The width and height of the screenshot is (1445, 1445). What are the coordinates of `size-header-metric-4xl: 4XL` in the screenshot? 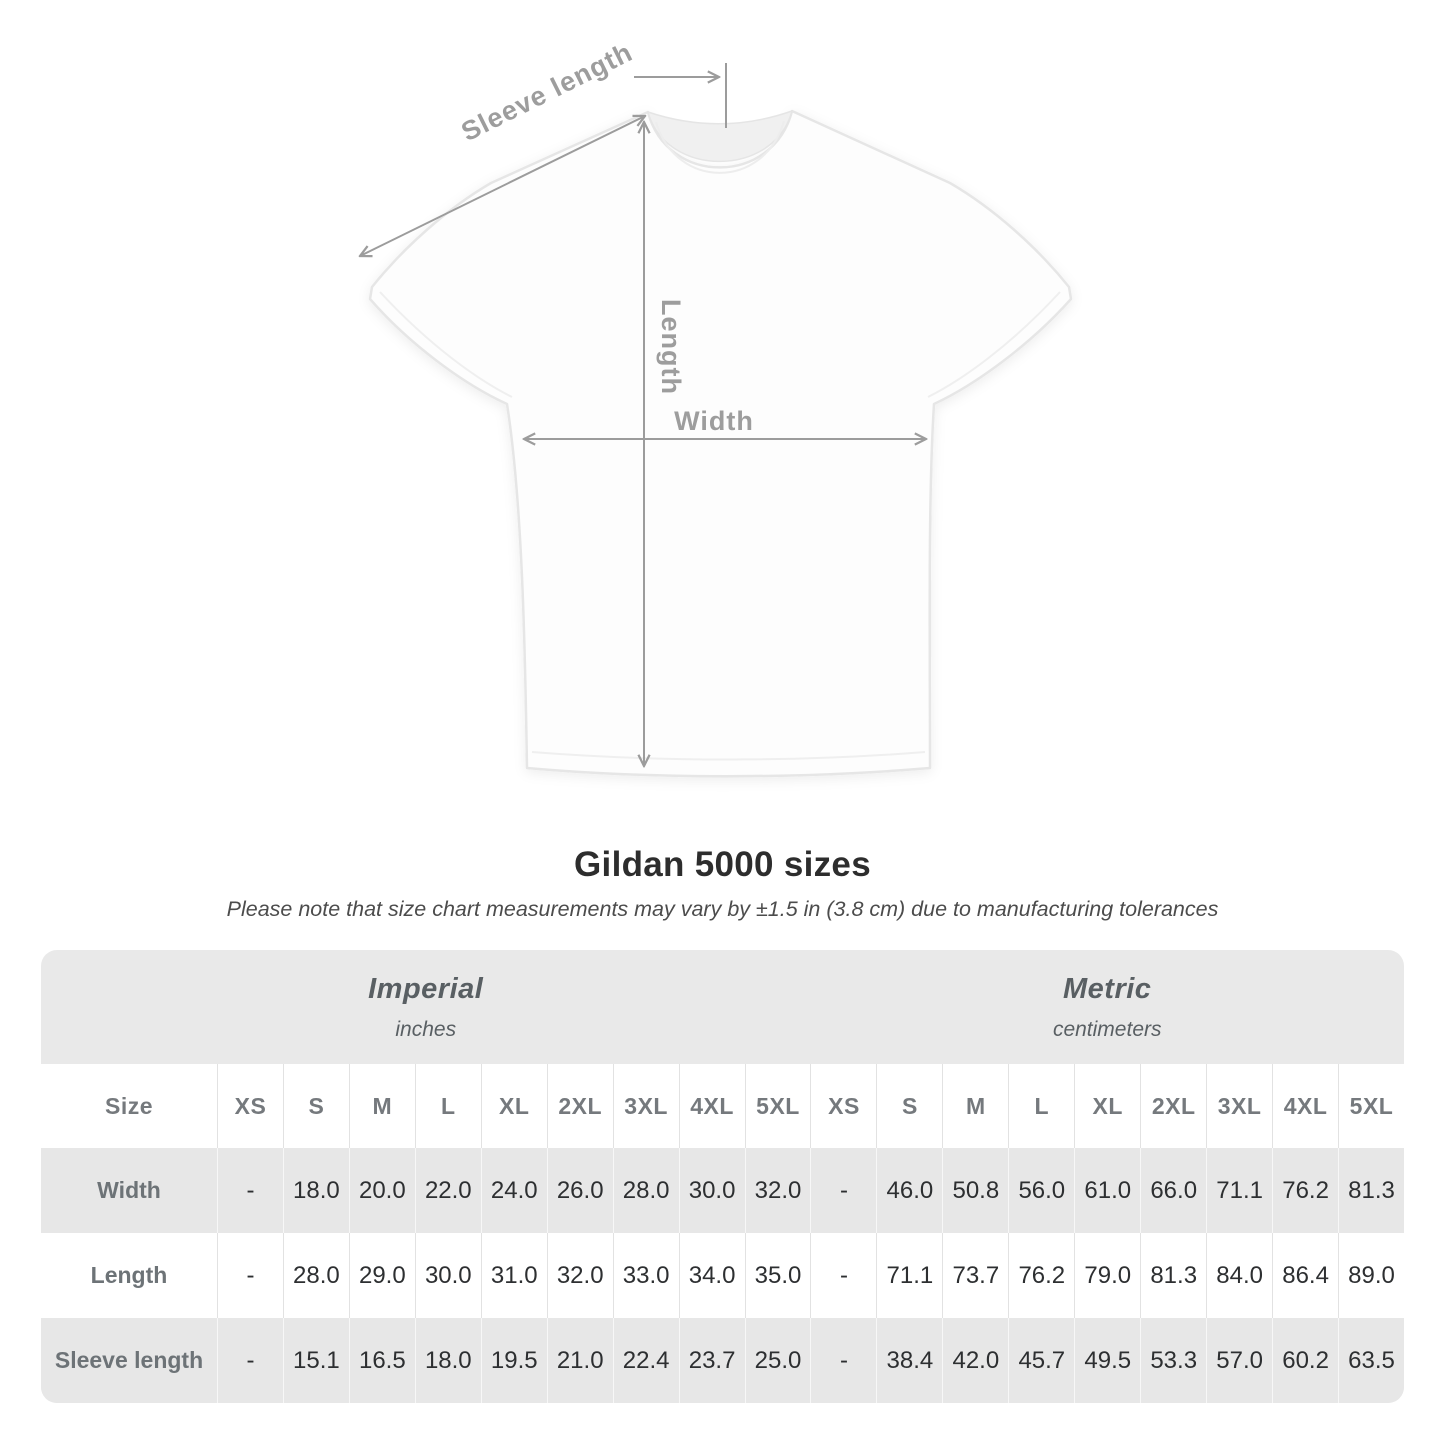 It's located at (1305, 1106).